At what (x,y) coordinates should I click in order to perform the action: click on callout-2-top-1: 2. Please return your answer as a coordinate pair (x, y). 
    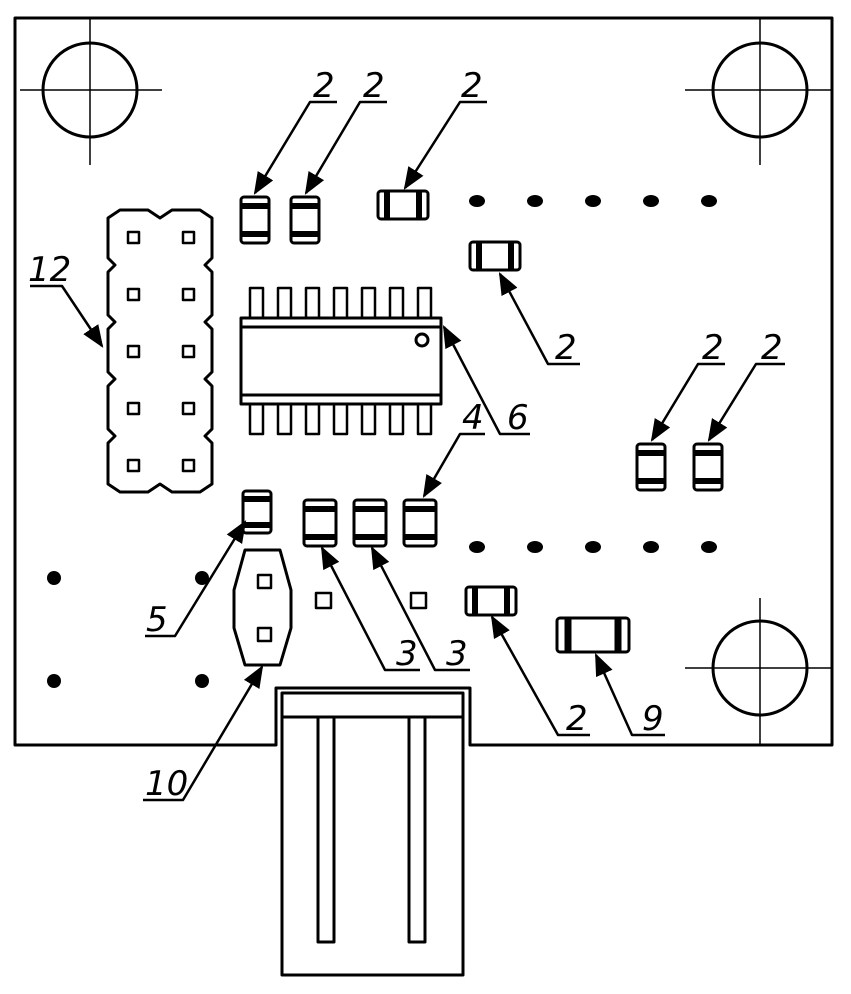
    Looking at the image, I should click on (324, 86).